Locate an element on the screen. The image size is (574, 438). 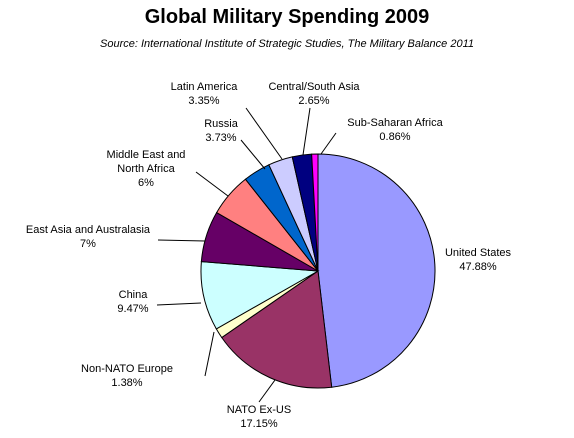
chart-title: Global Military Spending 2009 is located at coordinates (287, 17).